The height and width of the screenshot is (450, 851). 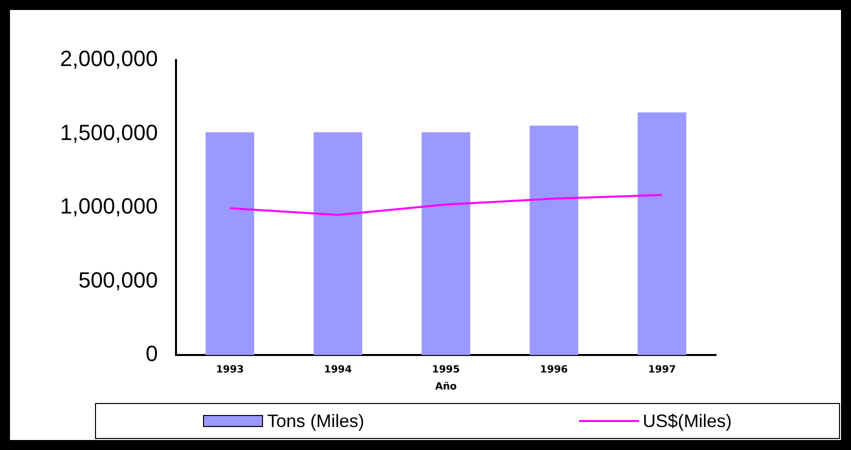 I want to click on x-axis-title: Año, so click(x=446, y=387).